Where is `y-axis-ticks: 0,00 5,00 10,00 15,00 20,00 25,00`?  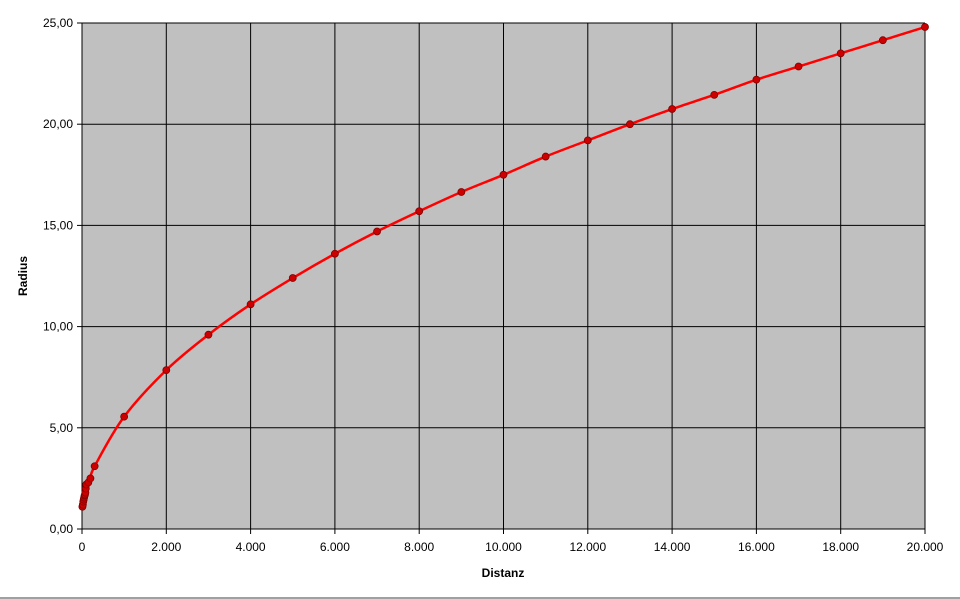 y-axis-ticks: 0,00 5,00 10,00 15,00 20,00 25,00 is located at coordinates (62, 276).